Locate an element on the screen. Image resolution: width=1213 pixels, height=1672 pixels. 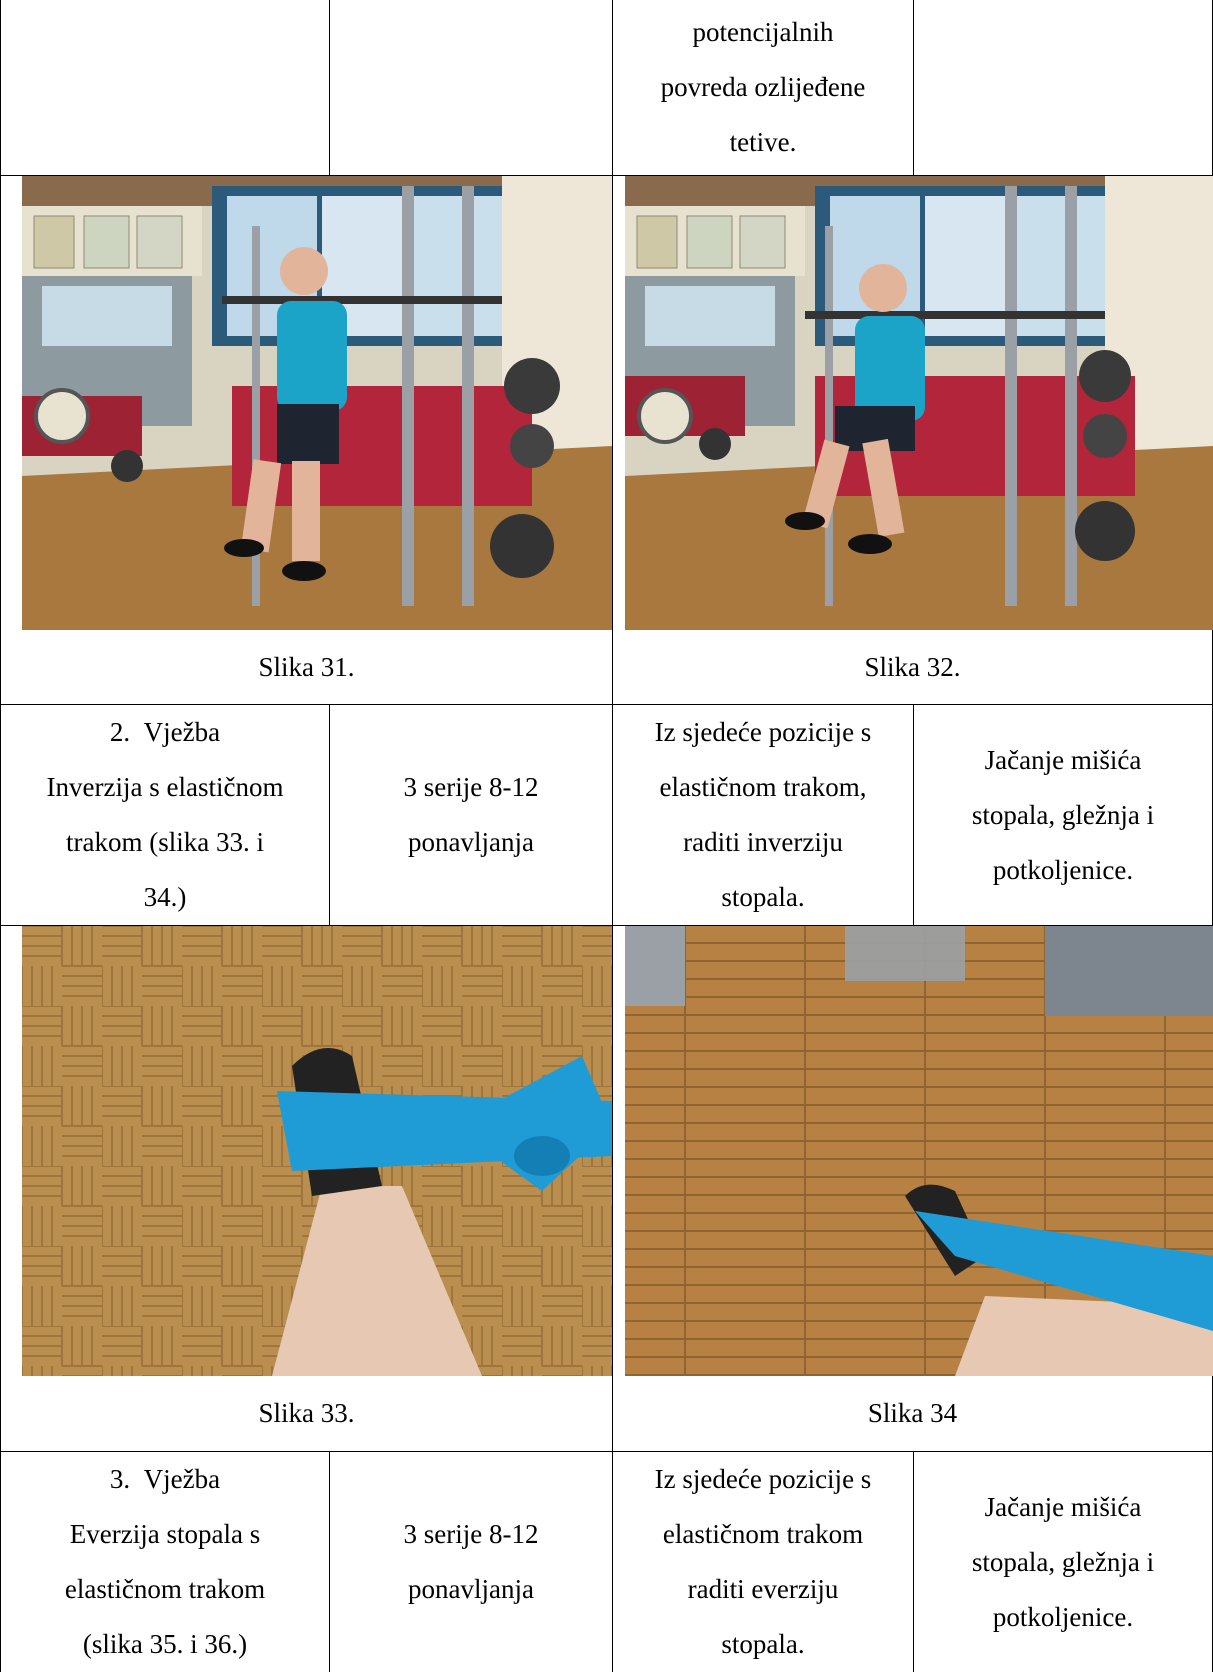
top-description-line: potencijalnih is located at coordinates (763, 32).